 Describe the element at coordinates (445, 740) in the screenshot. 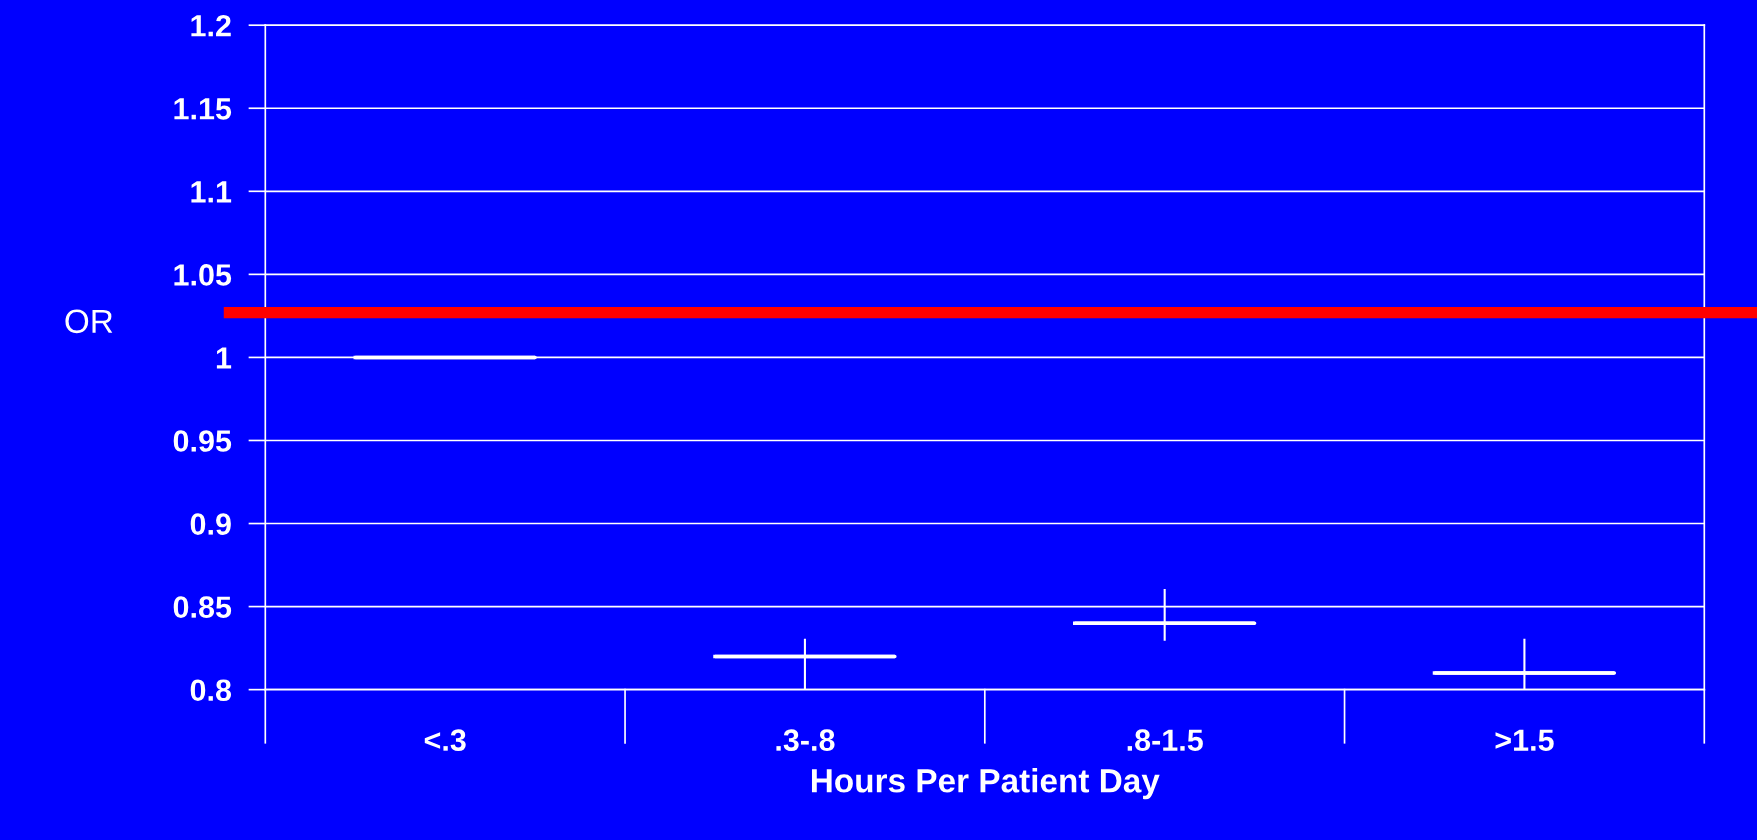

I see `x-tick-label: <.3` at that location.